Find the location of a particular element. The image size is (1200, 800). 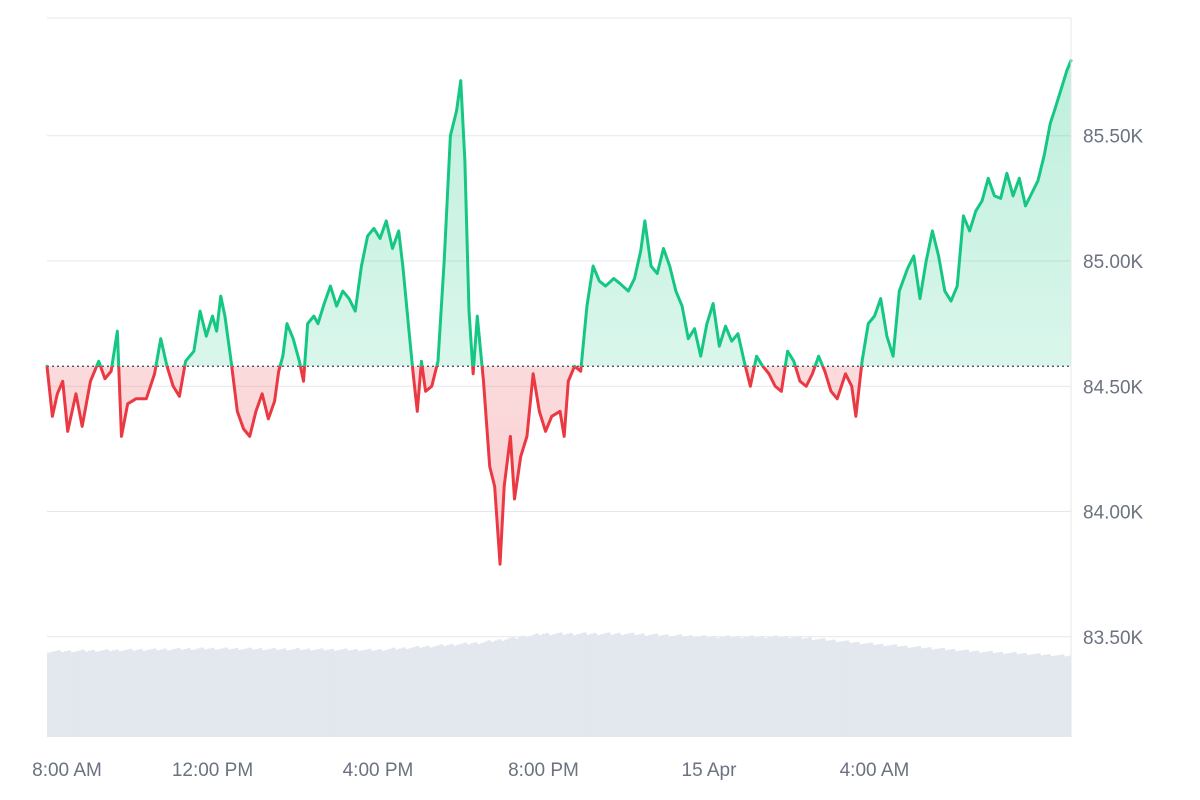

y-tick-label: 85.50K is located at coordinates (1113, 137).